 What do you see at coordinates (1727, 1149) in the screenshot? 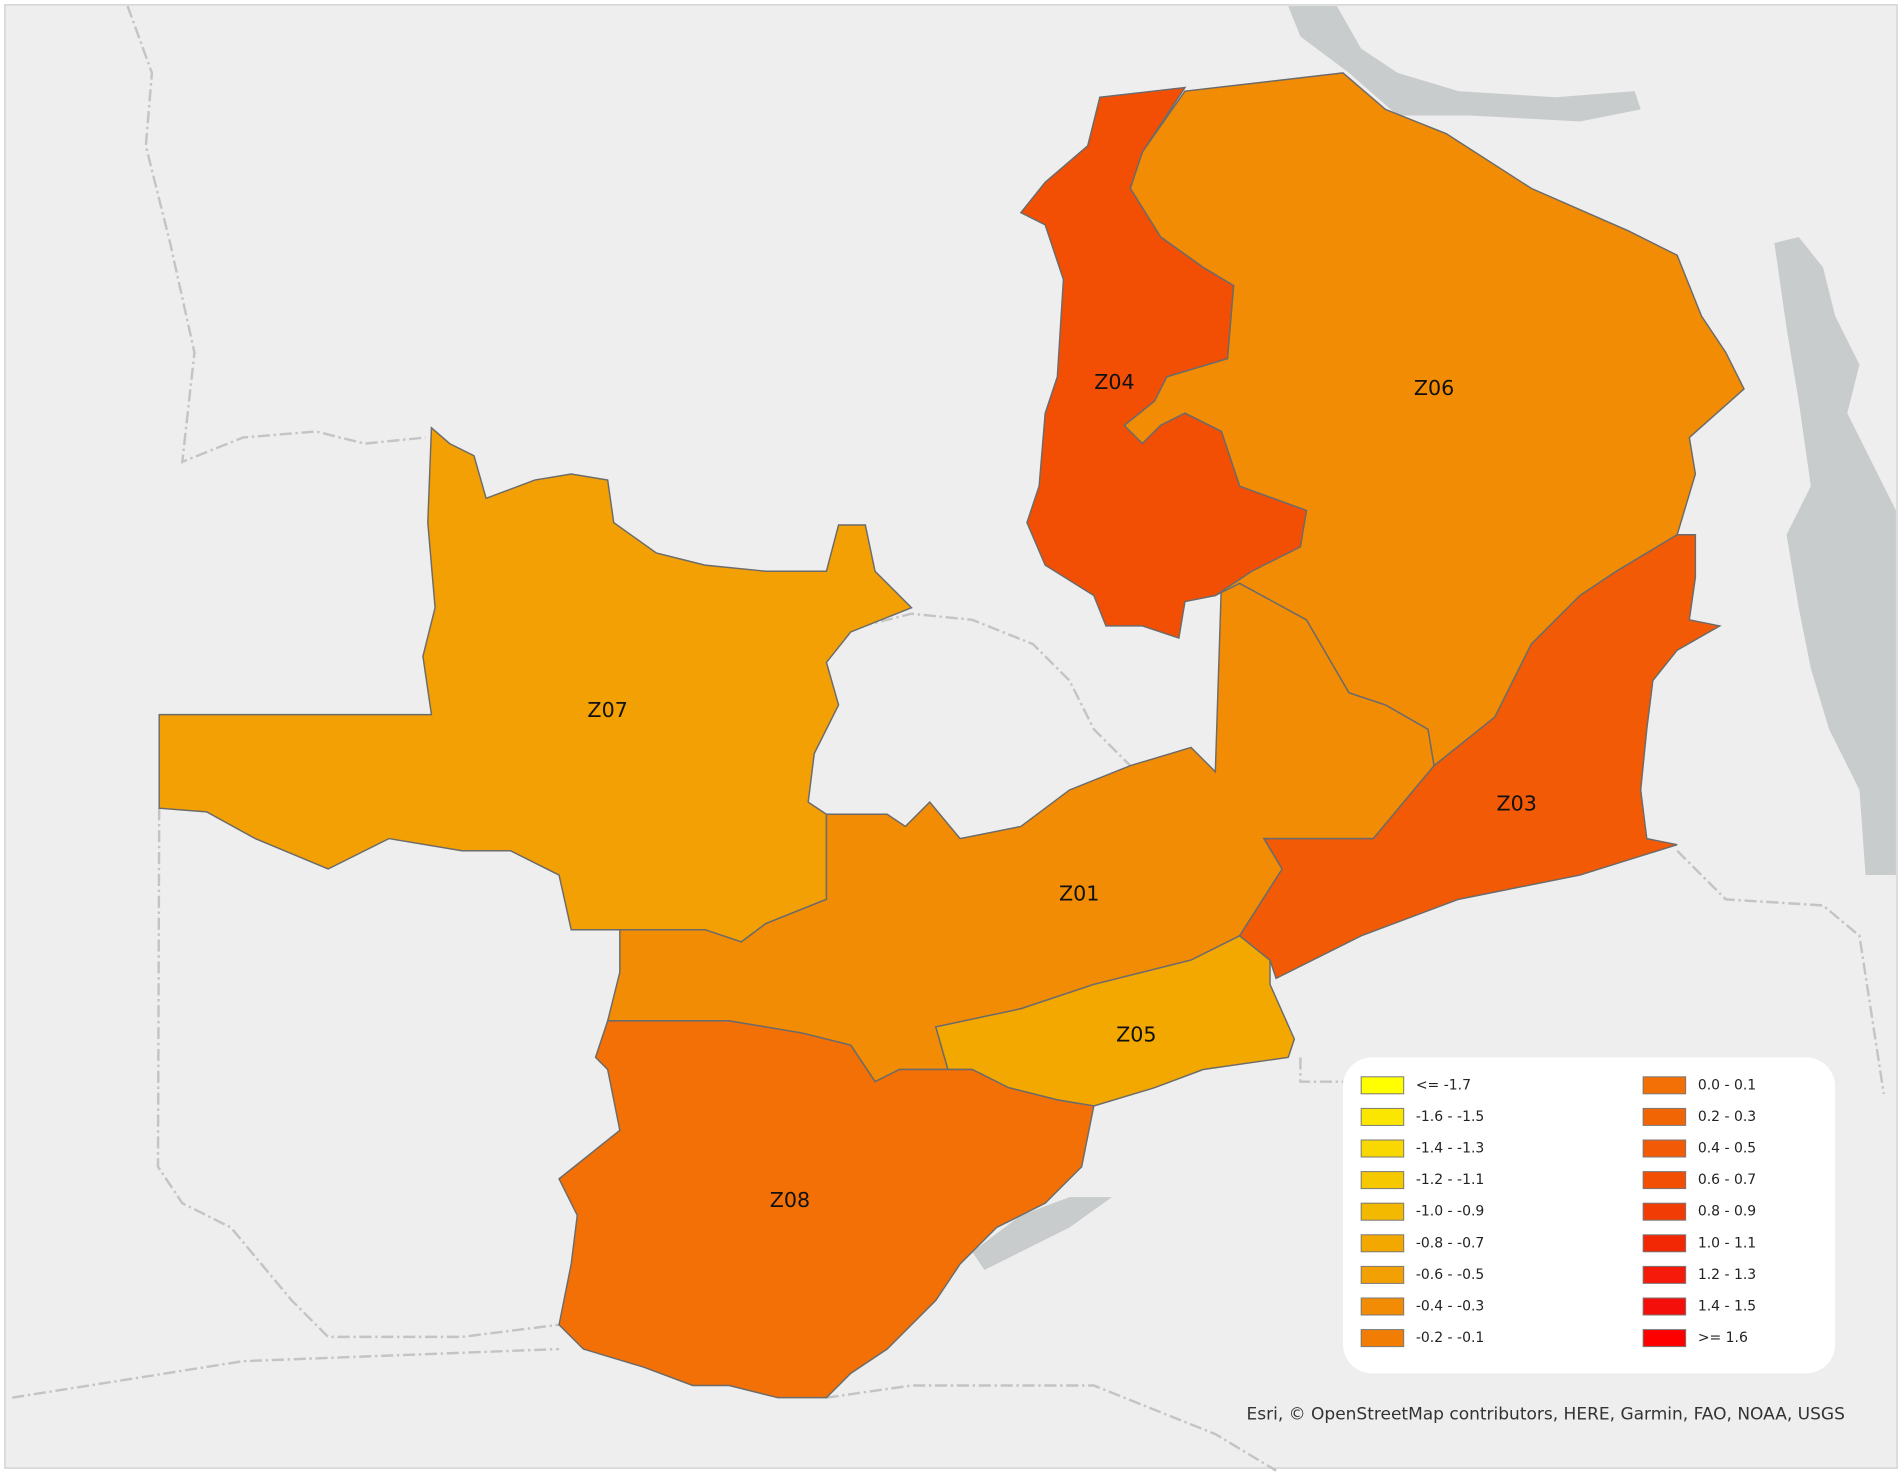
I see `legend-label: 0.4 - 0.5` at bounding box center [1727, 1149].